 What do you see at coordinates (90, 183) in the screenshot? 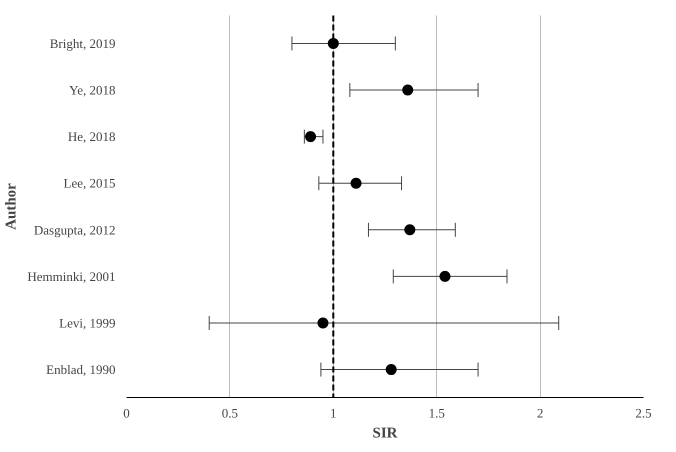
I see `y-tick-label: Lee, 2015` at bounding box center [90, 183].